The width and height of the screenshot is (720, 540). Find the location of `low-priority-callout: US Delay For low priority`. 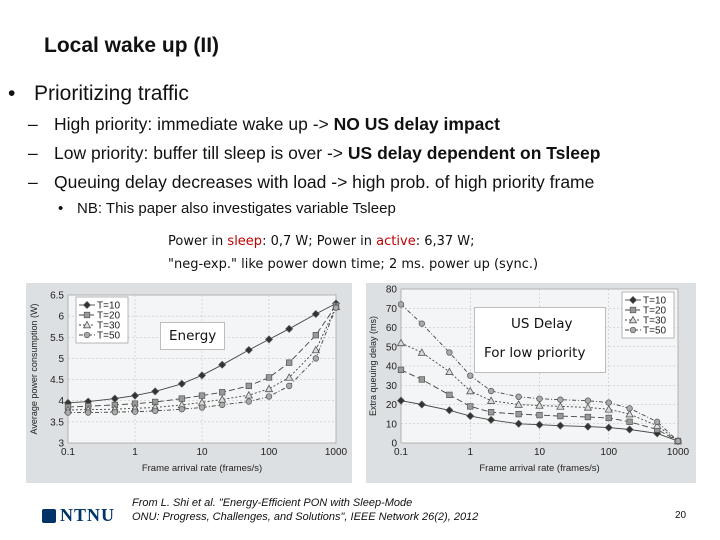

low-priority-callout: US Delay For low priority is located at coordinates (540, 340).